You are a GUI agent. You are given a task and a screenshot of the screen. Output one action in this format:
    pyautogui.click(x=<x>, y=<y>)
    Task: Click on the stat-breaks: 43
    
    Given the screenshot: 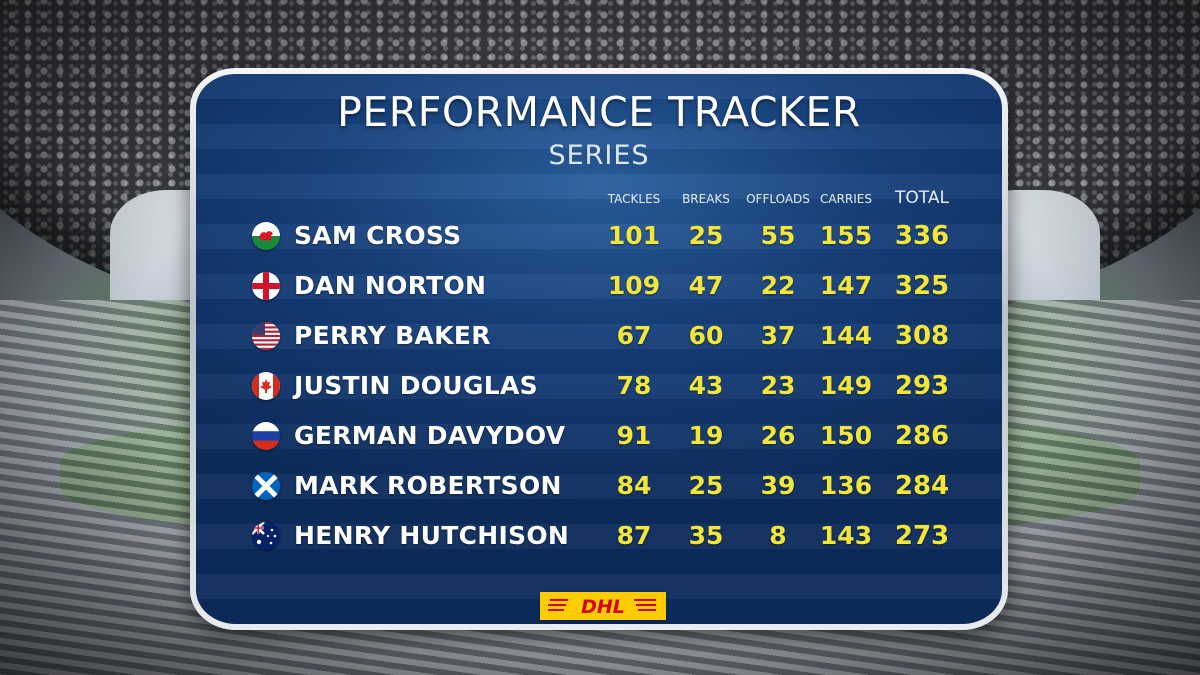 What is the action you would take?
    pyautogui.click(x=706, y=385)
    